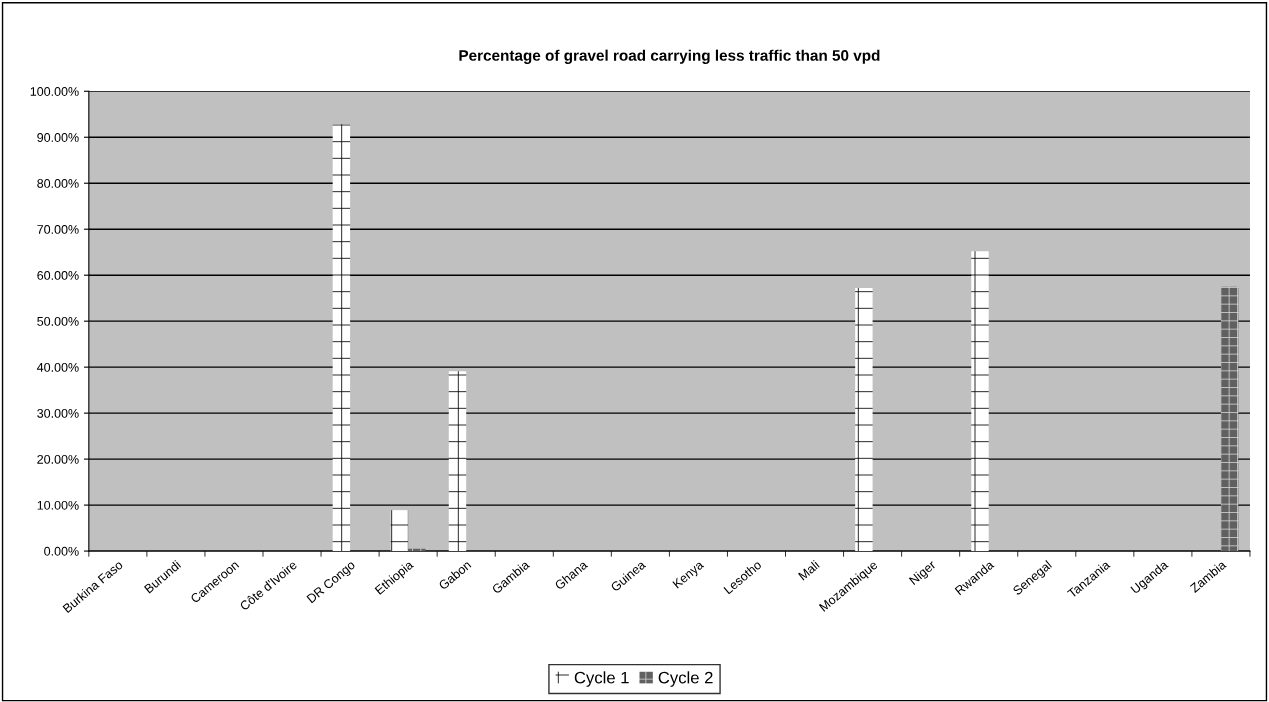 The width and height of the screenshot is (1269, 702). What do you see at coordinates (58, 229) in the screenshot?
I see `y-tick-label: 70.00%` at bounding box center [58, 229].